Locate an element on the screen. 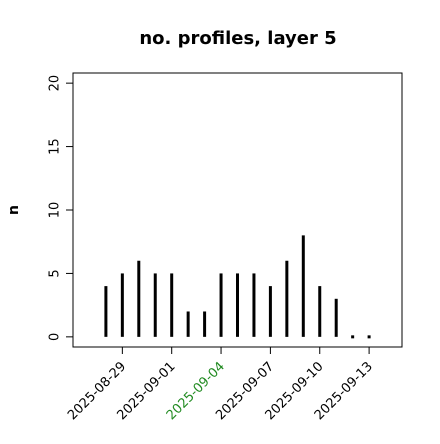 Image resolution: width=440 pixels, height=444 pixels. y-axis-label: n is located at coordinates (14, 210).